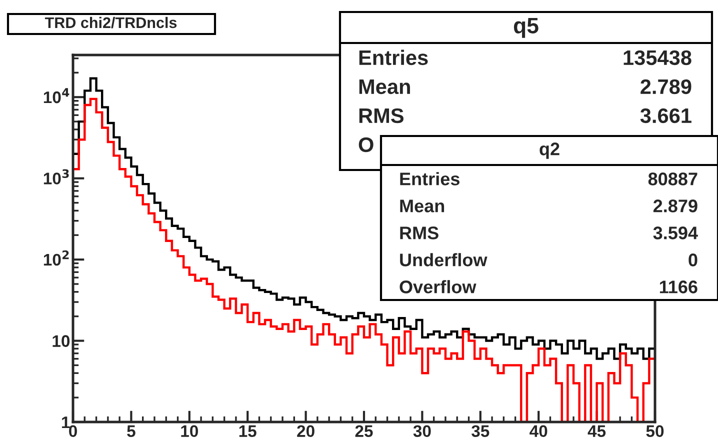  What do you see at coordinates (366, 144) in the screenshot?
I see `annotation: O` at bounding box center [366, 144].